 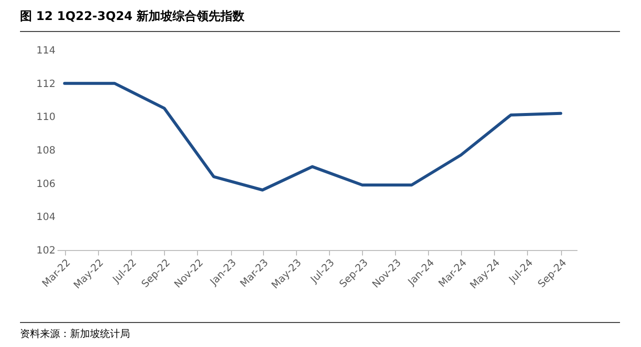 I want to click on chart-title: 图 12 1Q22-3Q24 新加坡综合领先指数, so click(x=320, y=20).